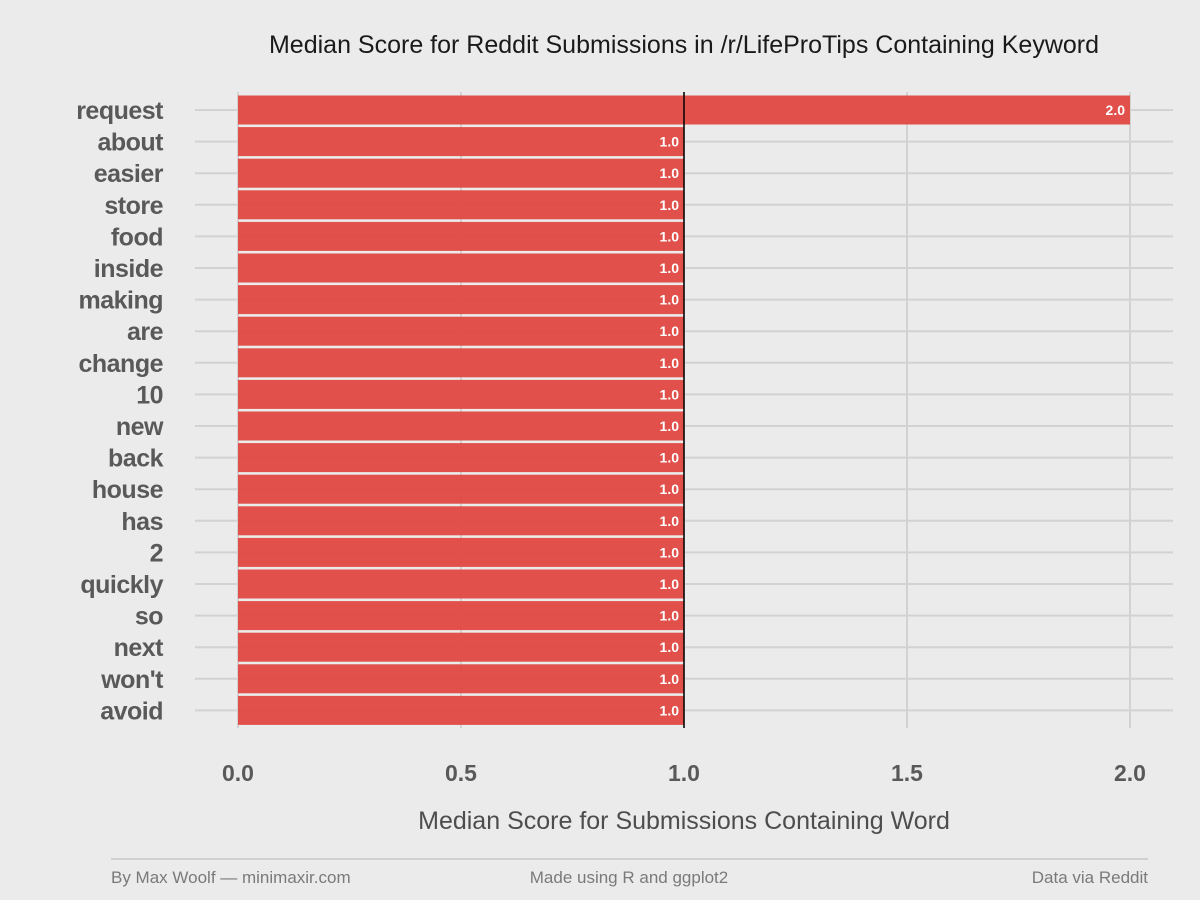 This screenshot has height=900, width=1200. I want to click on x-tick-label: 1.0, so click(684, 773).